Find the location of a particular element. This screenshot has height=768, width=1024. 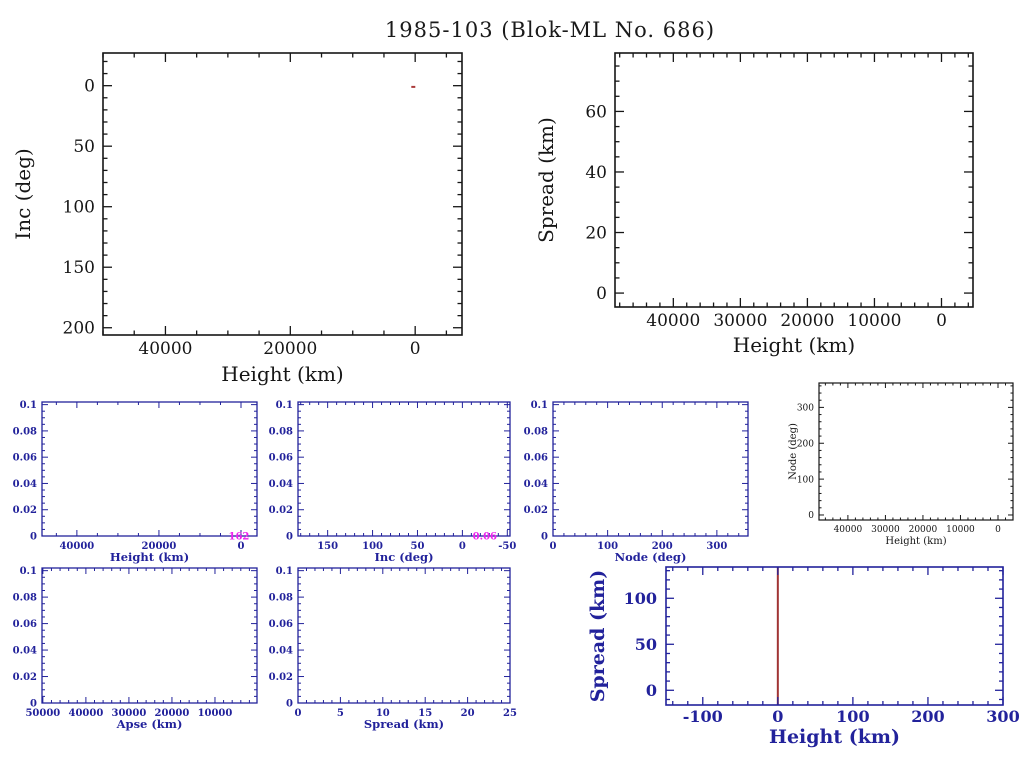

y-tick-label: 40 is located at coordinates (596, 173).